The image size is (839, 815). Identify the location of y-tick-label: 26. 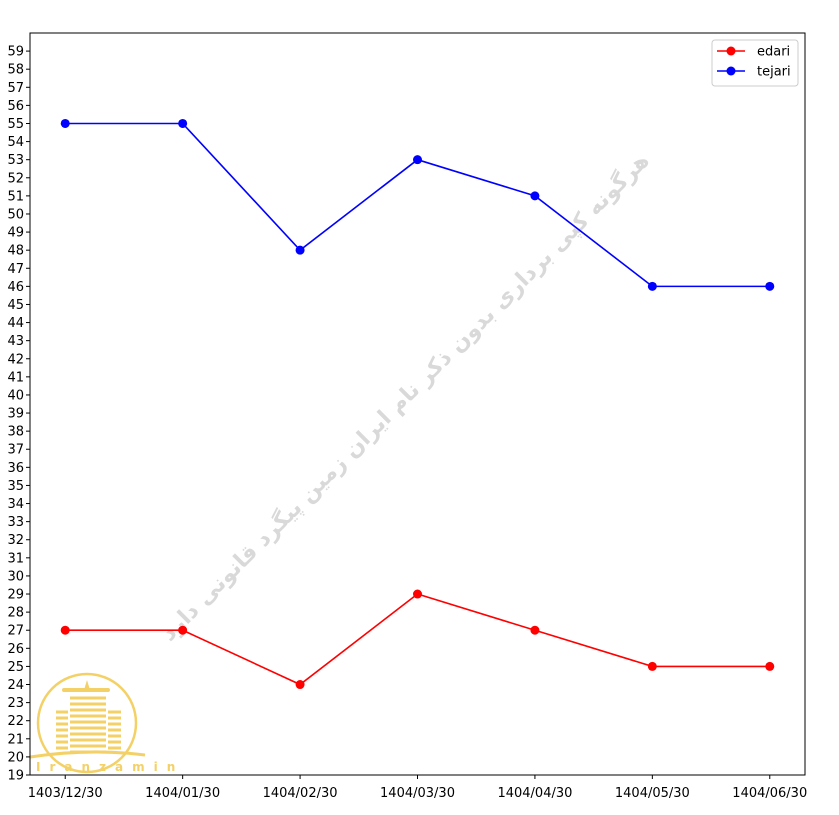
(15, 649).